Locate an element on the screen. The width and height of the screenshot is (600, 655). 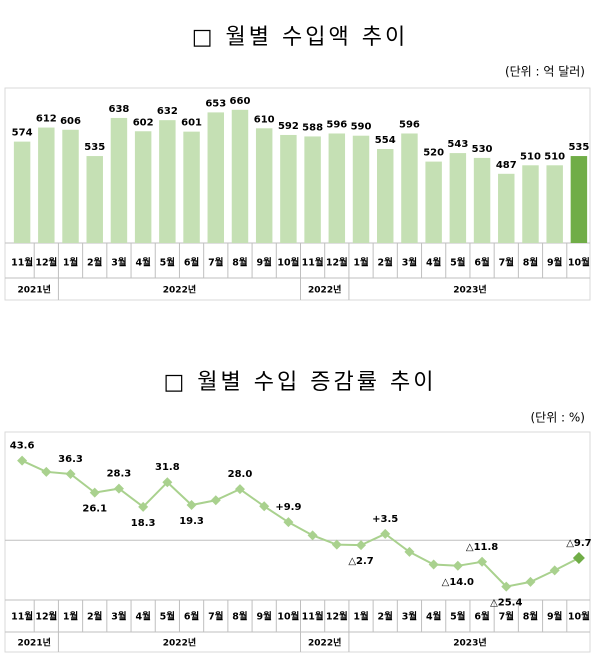
value-label: 18.3 is located at coordinates (143, 523).